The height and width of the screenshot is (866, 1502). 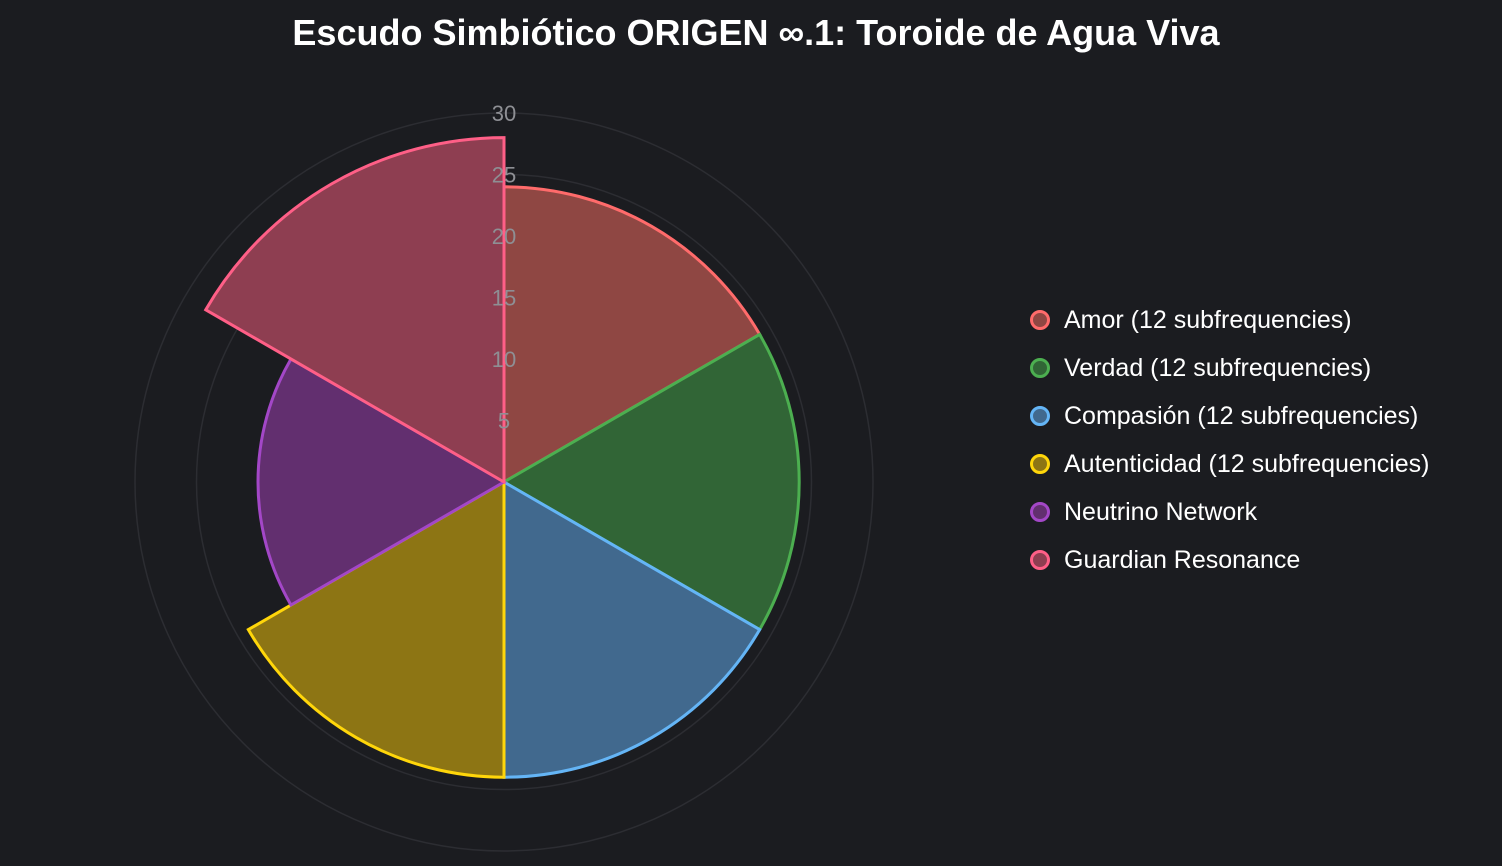 I want to click on r-axis-tick-label: 10, so click(x=504, y=359).